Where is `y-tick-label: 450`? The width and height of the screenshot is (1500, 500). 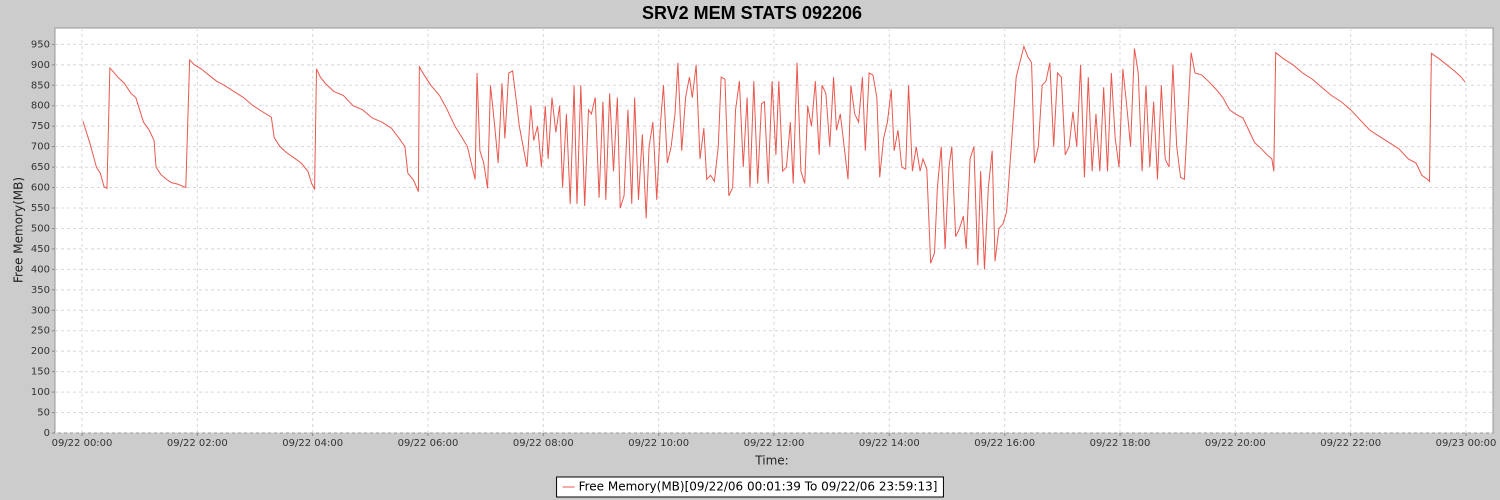 y-tick-label: 450 is located at coordinates (40, 249).